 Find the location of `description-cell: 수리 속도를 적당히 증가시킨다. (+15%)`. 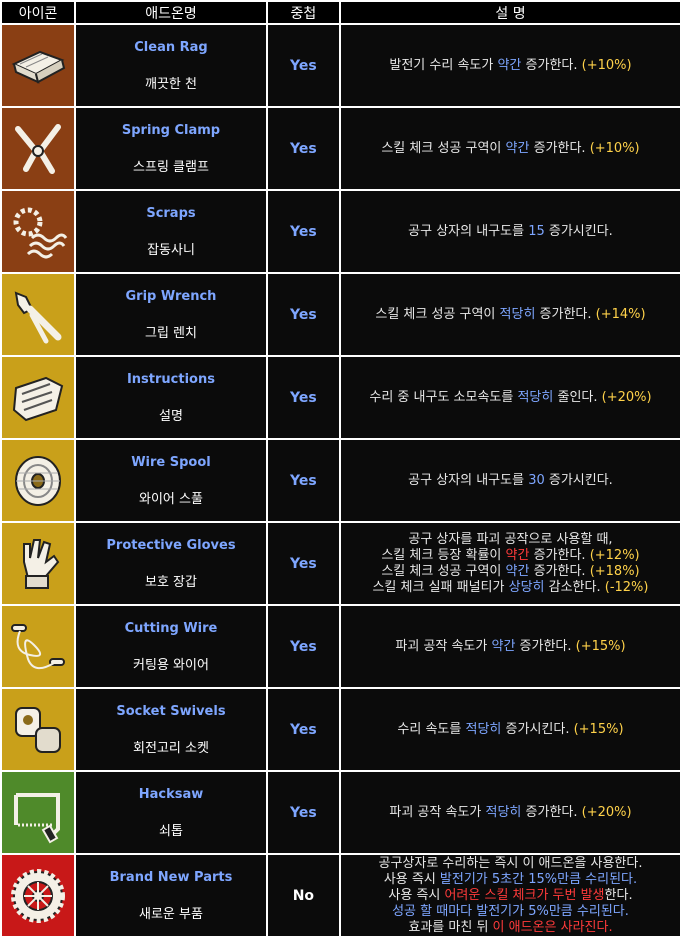

description-cell: 수리 속도를 적당히 증가시킨다. (+15%) is located at coordinates (510, 729).